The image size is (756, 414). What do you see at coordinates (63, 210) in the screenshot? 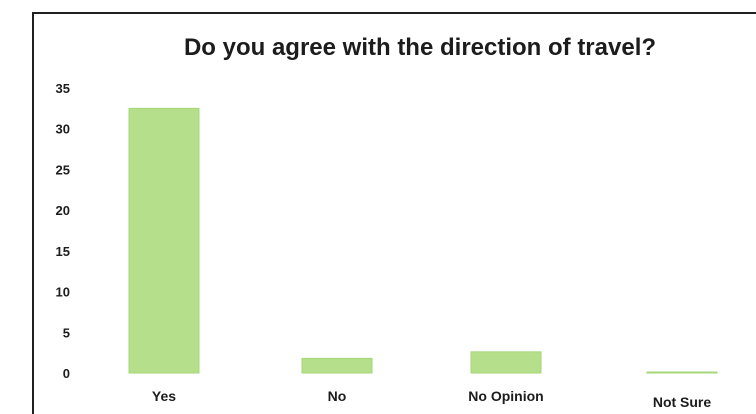
I see `y-tick-label: 20` at bounding box center [63, 210].